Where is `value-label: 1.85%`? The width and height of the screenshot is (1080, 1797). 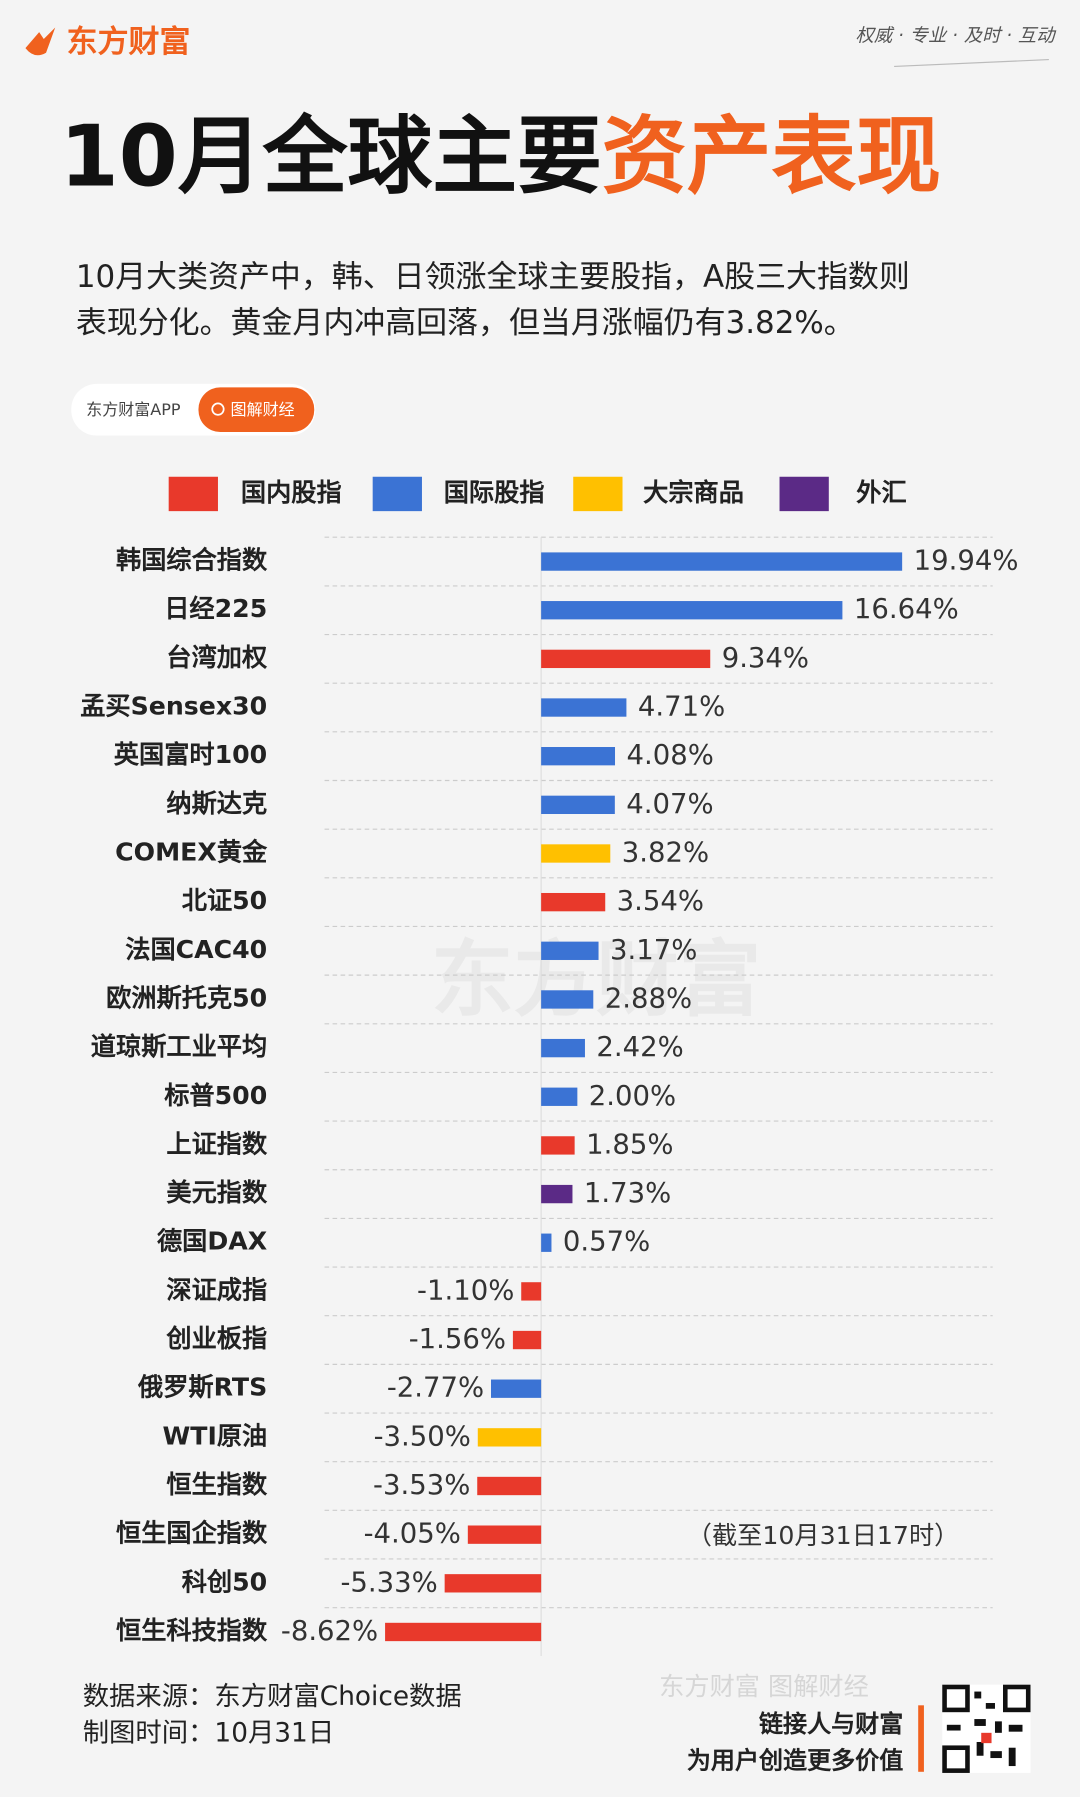 value-label: 1.85% is located at coordinates (629, 1144).